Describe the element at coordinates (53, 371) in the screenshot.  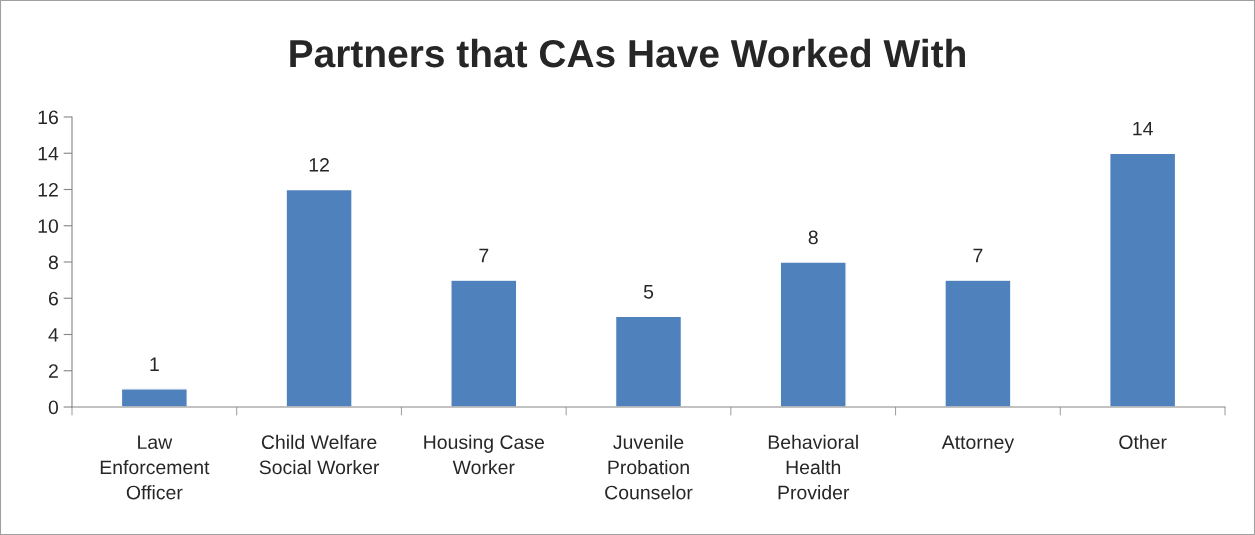
I see `y-tick-label: 2` at that location.